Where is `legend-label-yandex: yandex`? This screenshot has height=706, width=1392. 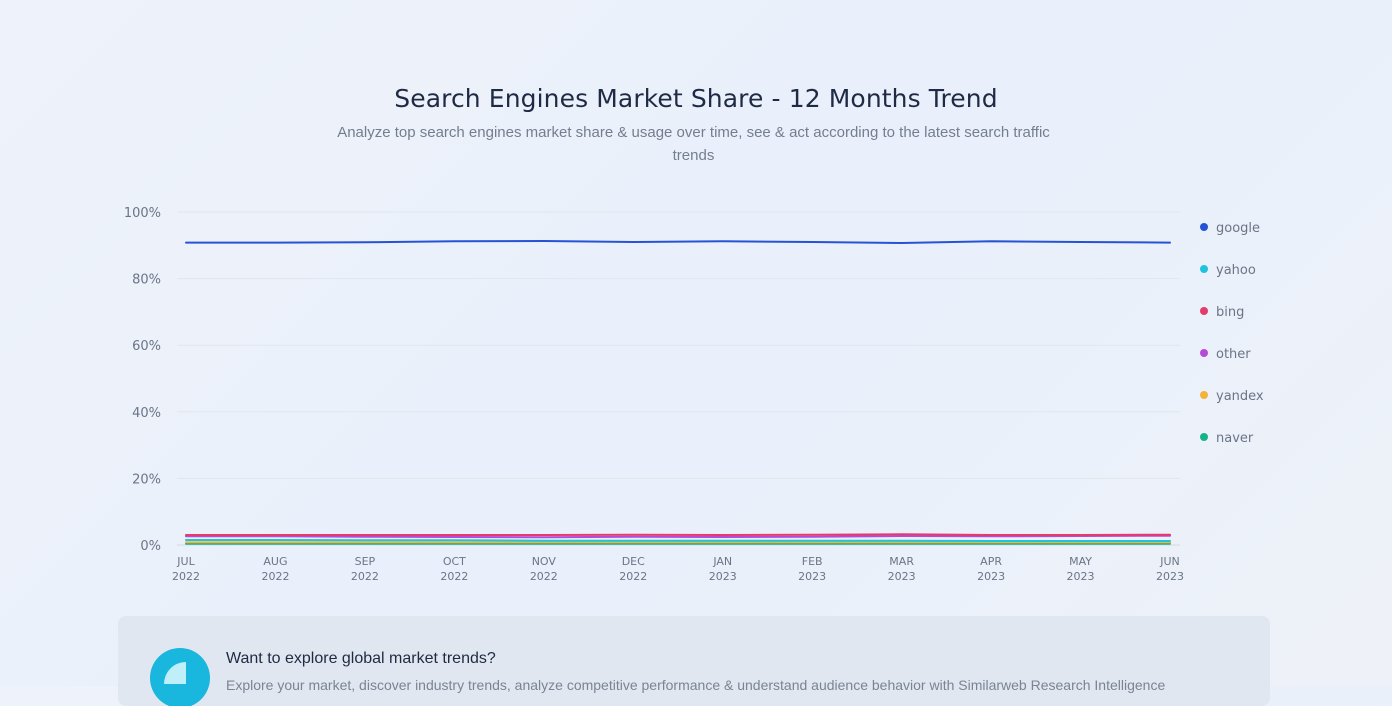 legend-label-yandex: yandex is located at coordinates (1240, 396).